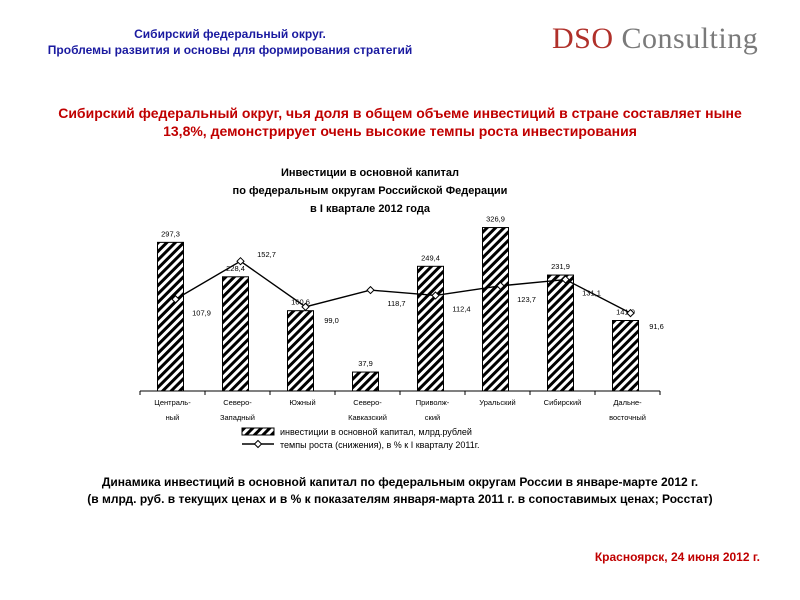  What do you see at coordinates (563, 402) in the screenshot?
I see `category-label: Сибирский` at bounding box center [563, 402].